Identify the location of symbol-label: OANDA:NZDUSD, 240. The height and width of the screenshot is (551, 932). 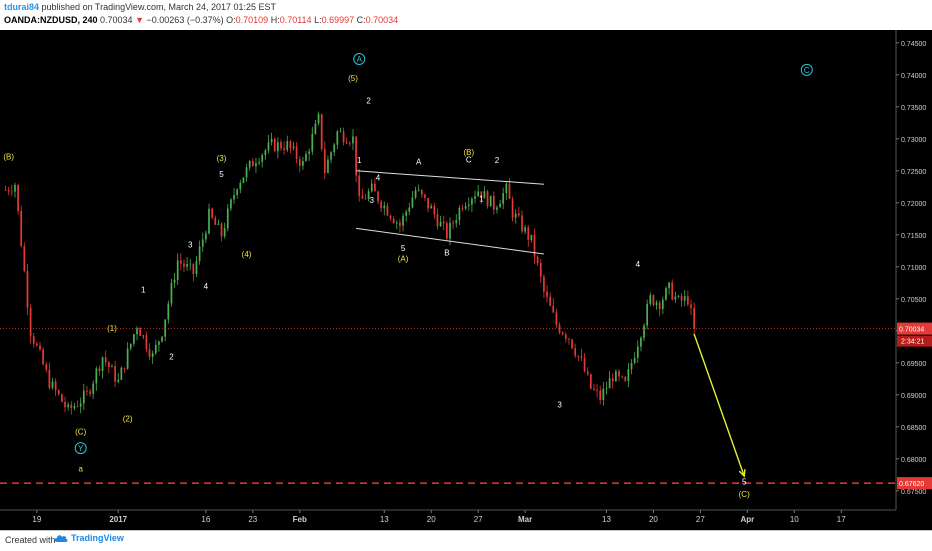
(51, 20).